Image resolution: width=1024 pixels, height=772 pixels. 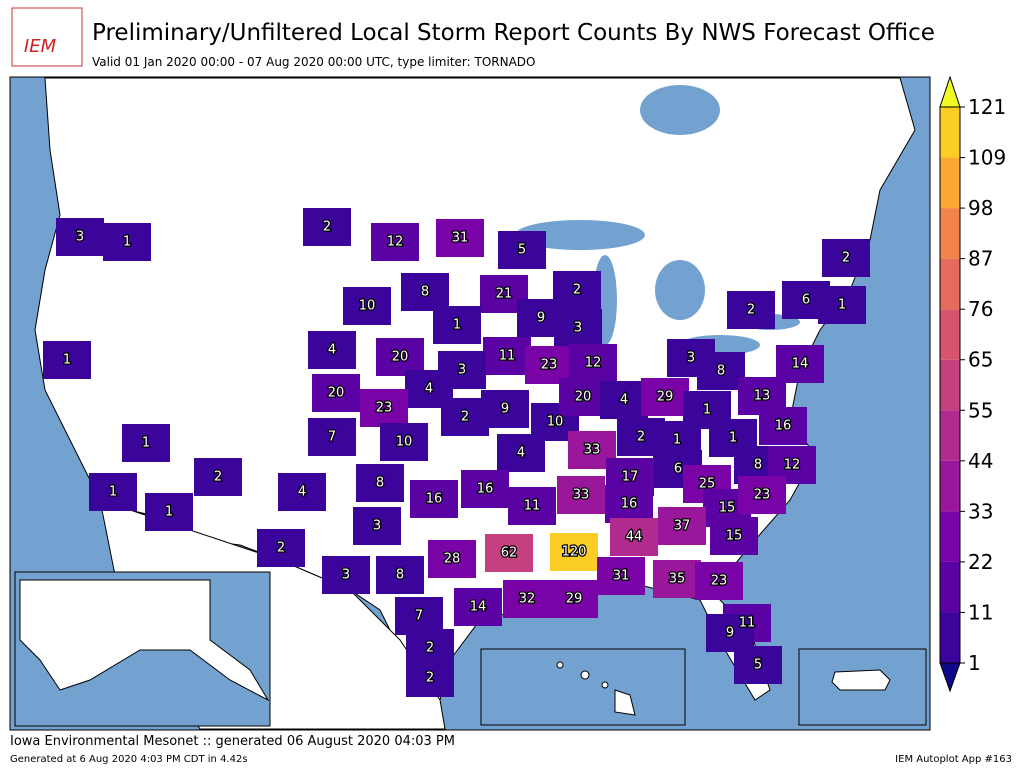 I want to click on count-label: 28, so click(x=452, y=559).